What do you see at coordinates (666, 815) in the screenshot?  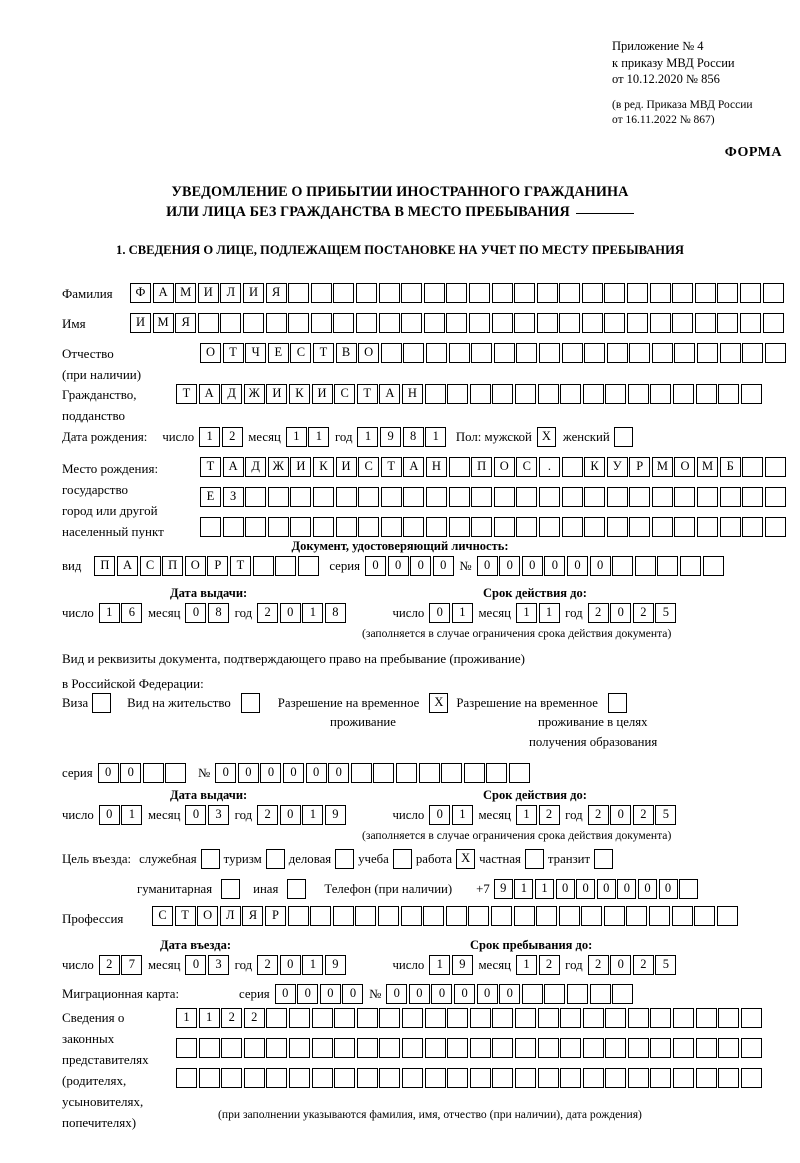 I see `char-box: 5` at bounding box center [666, 815].